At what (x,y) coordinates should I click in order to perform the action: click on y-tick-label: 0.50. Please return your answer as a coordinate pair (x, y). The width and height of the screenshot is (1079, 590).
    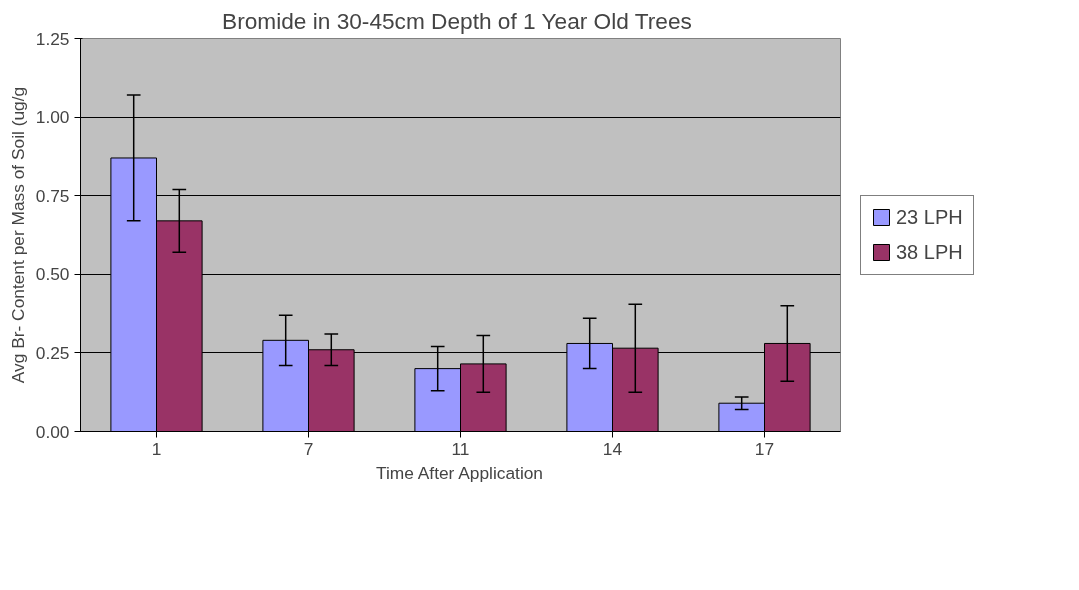
    Looking at the image, I should click on (52, 274).